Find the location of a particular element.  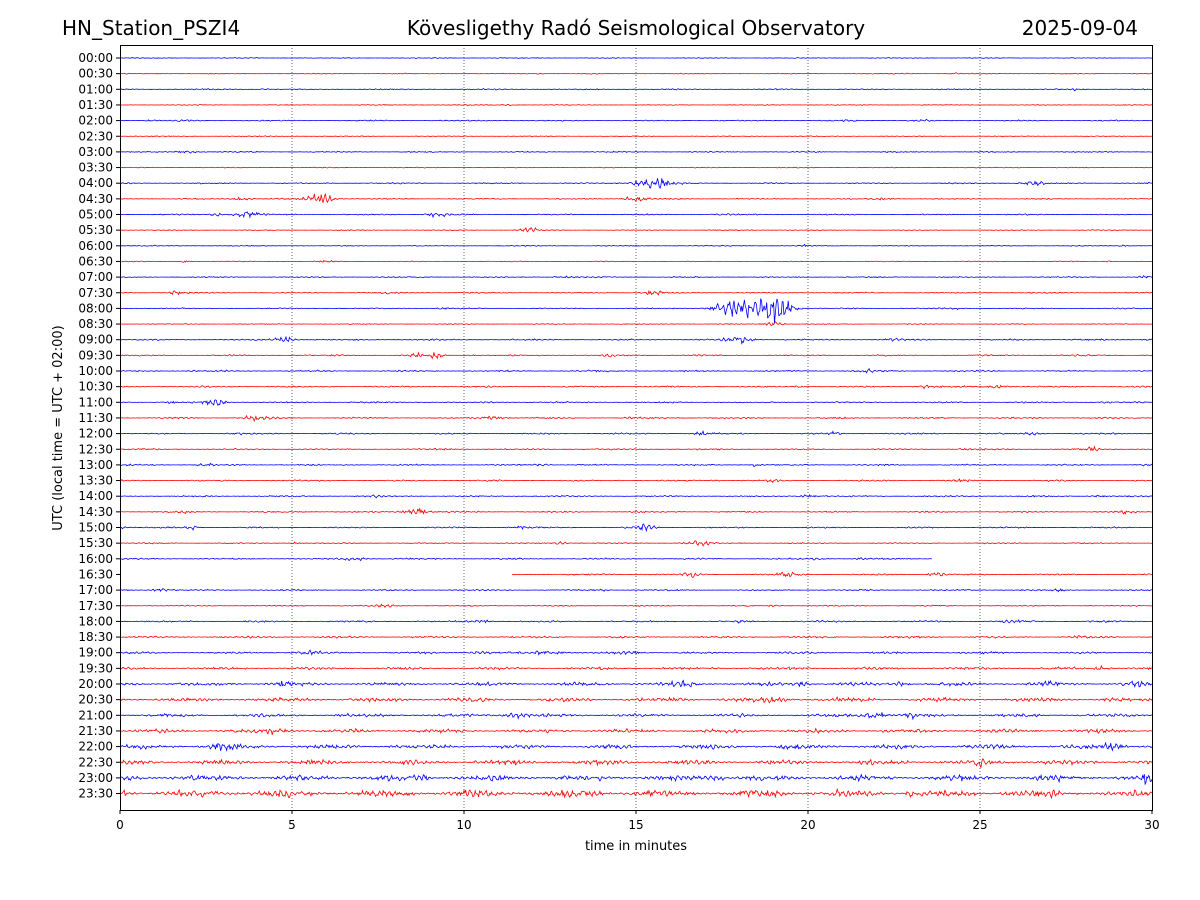

y-tick-label: 11:00 is located at coordinates (95, 402).